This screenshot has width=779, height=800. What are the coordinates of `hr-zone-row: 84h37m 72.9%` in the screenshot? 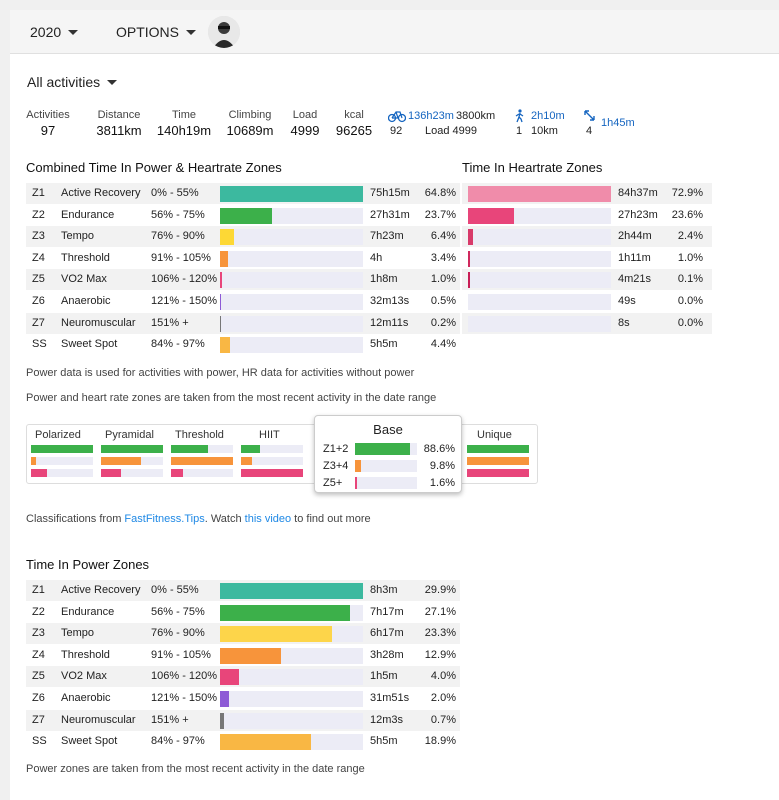 It's located at (587, 193).